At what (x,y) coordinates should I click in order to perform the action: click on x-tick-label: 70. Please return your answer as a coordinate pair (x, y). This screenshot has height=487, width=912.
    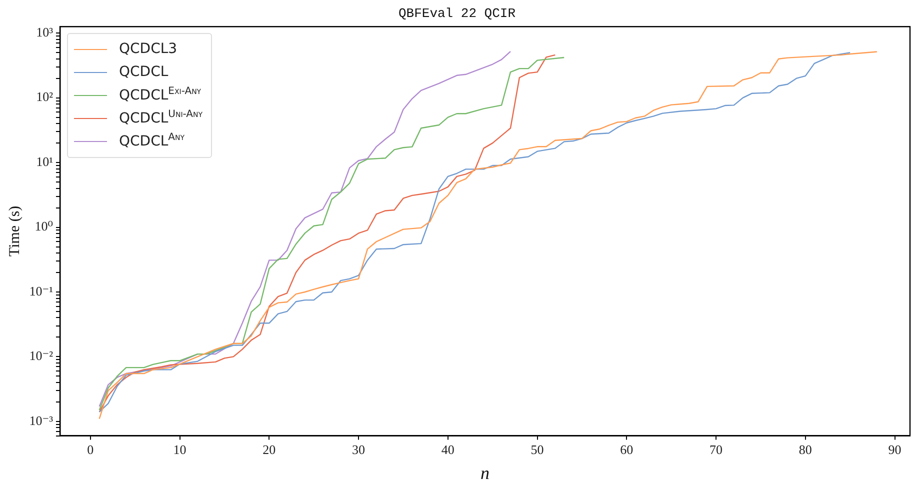
    Looking at the image, I should click on (716, 450).